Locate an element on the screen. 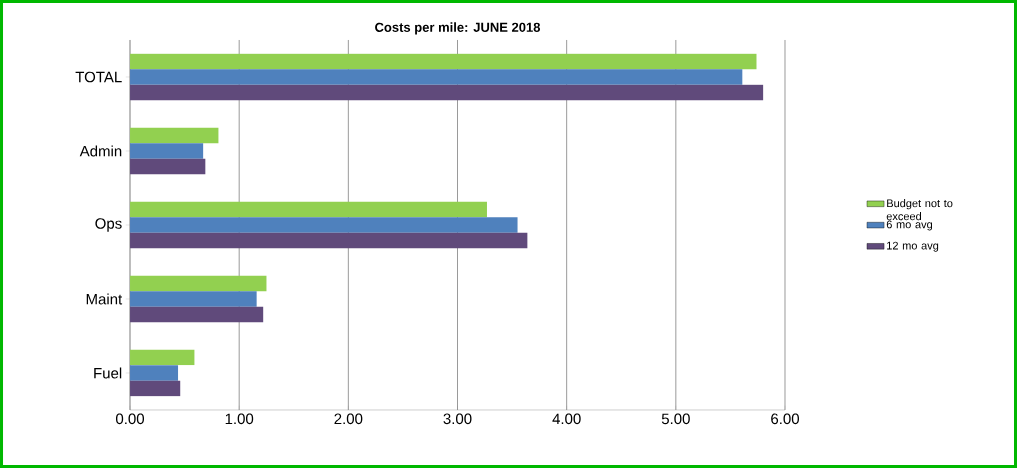 The width and height of the screenshot is (1017, 468). x-tick-label: 5.00 is located at coordinates (675, 419).